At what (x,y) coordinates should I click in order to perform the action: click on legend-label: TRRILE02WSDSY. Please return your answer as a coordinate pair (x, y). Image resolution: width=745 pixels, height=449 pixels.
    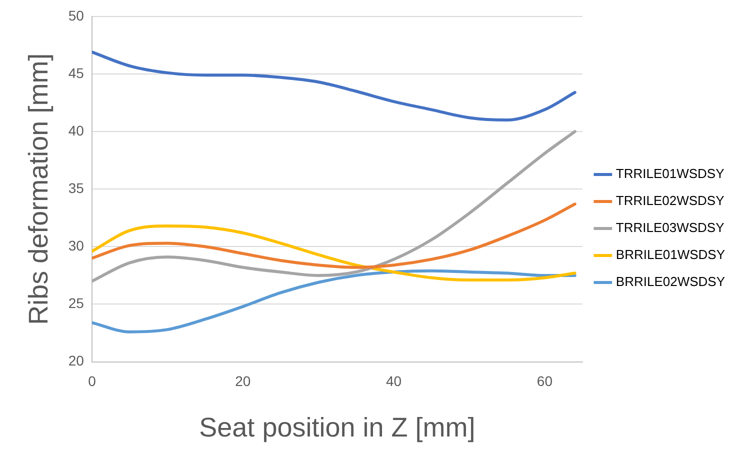
    Looking at the image, I should click on (670, 200).